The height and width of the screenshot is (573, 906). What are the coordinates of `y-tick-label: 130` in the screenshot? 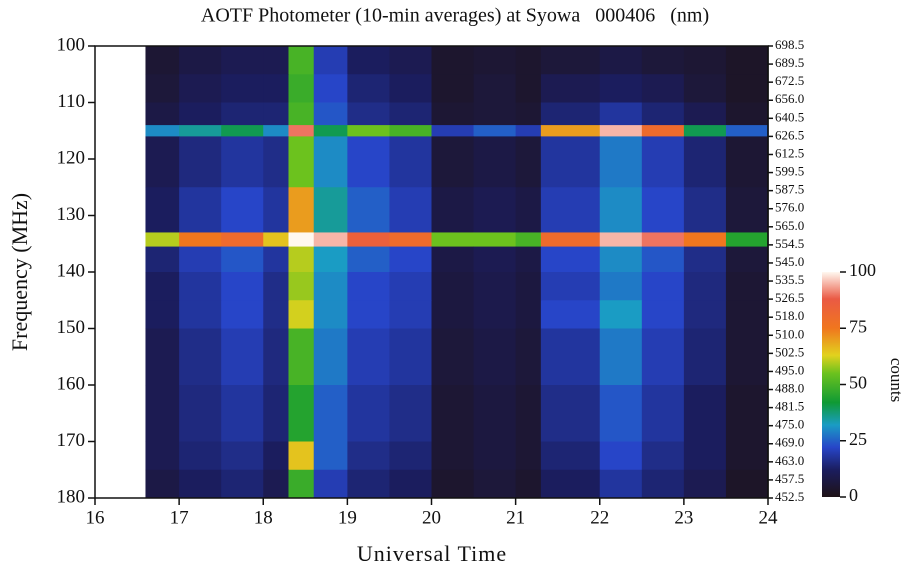 It's located at (71, 214).